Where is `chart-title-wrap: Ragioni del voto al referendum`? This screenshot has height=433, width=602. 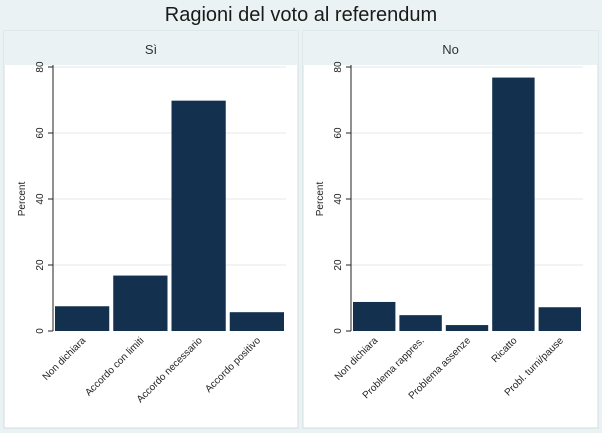
chart-title-wrap: Ragioni del voto al referendum is located at coordinates (301, 15).